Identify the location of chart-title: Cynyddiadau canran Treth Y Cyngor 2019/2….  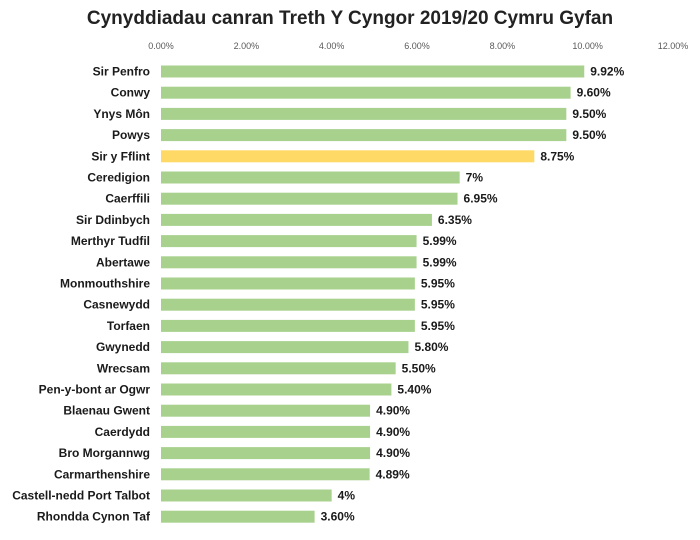
(350, 18).